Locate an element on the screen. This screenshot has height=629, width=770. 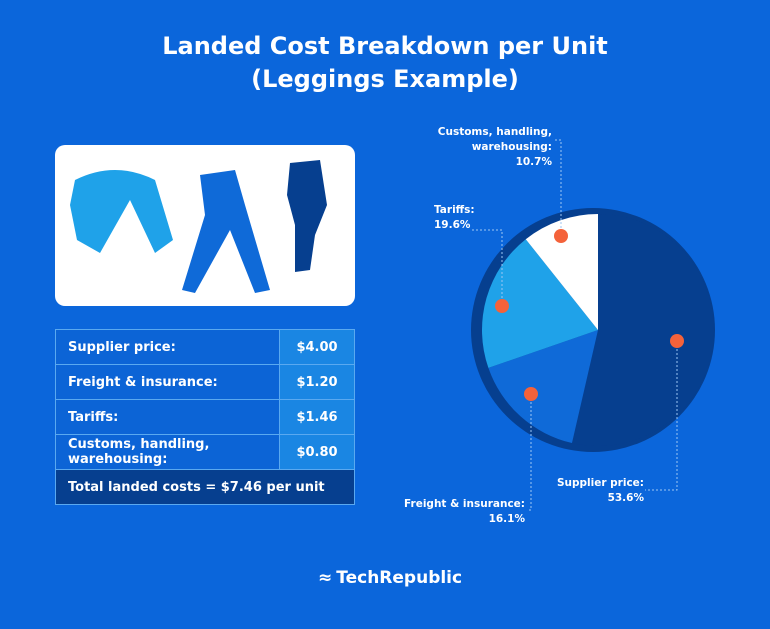
total-label: Total landed costs = $7.46 per unit is located at coordinates (205, 487).